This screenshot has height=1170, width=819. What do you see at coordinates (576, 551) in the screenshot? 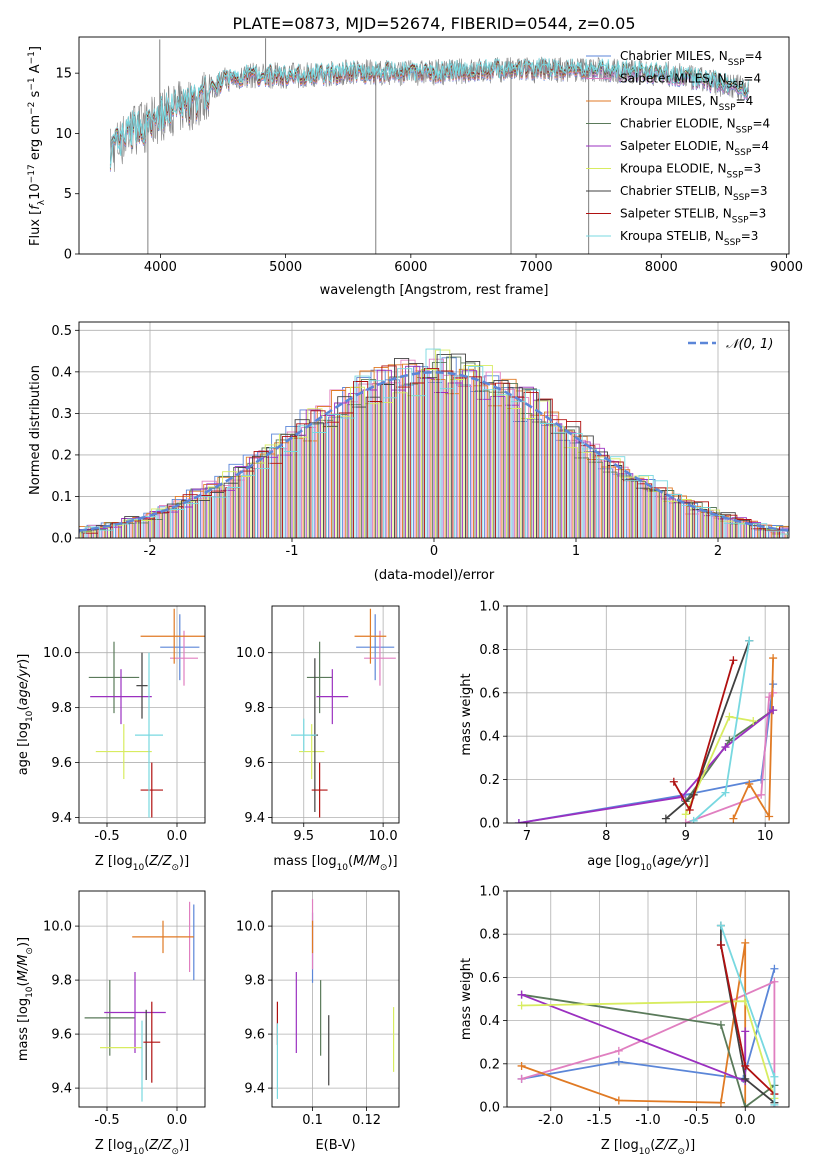
I see `x-tick-label: 1` at bounding box center [576, 551].